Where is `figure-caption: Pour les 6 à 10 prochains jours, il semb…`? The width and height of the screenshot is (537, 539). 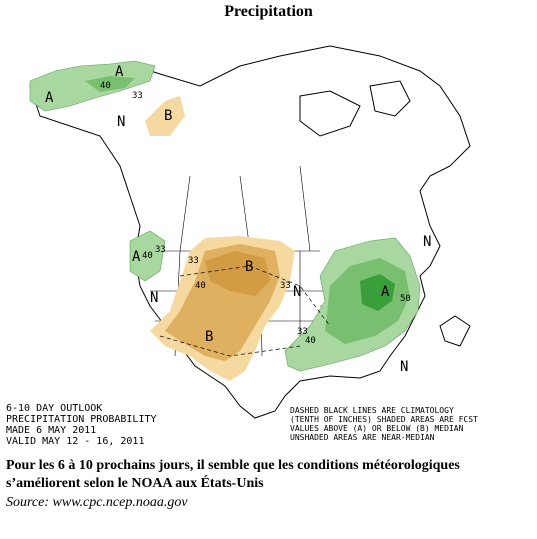
figure-caption: Pour les 6 à 10 prochains jours, il semb… is located at coordinates (233, 474).